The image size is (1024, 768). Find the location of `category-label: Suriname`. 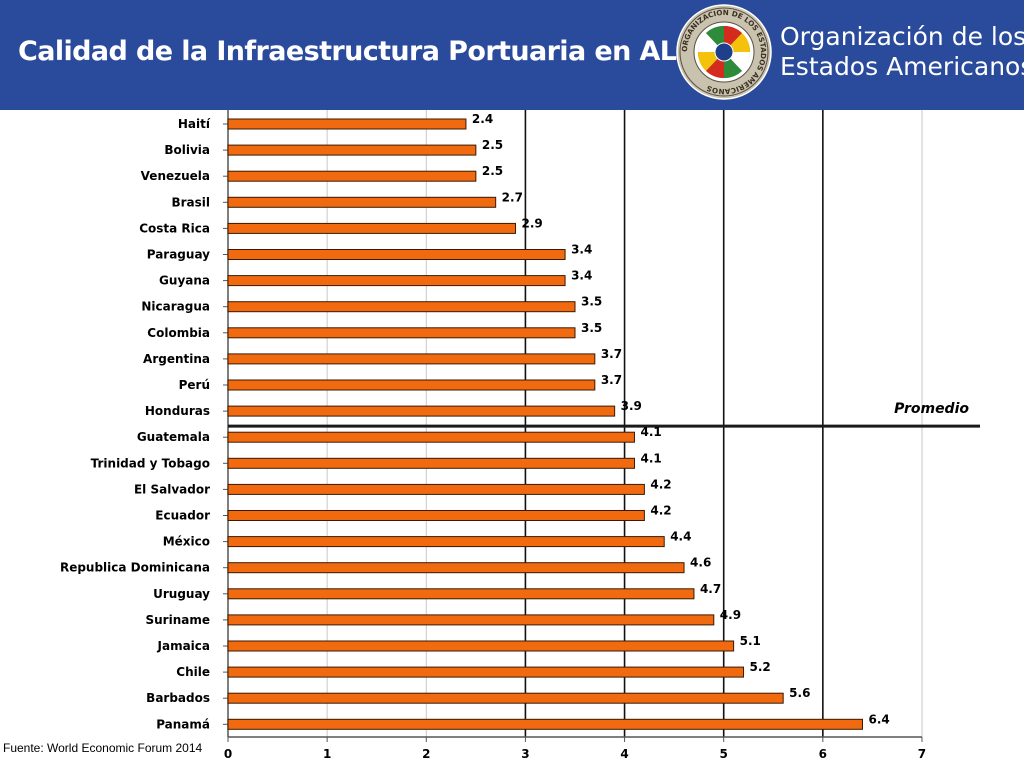

category-label: Suriname is located at coordinates (178, 620).